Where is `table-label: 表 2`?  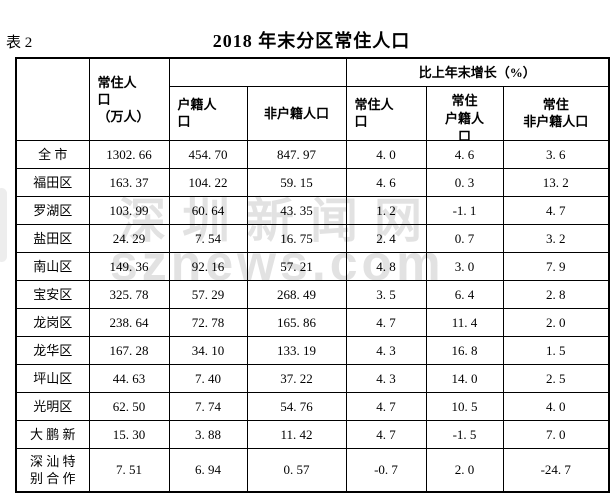
table-label: 表 2 is located at coordinates (19, 43).